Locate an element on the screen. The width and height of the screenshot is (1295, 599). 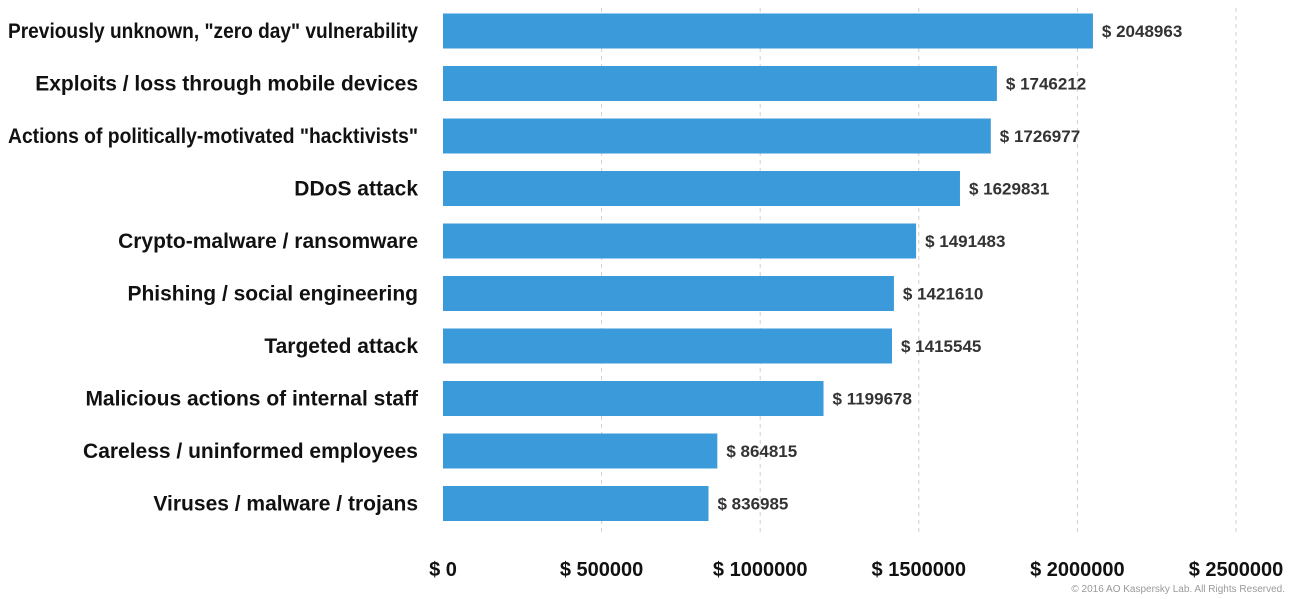
x-tick-label-4: $ 2000000 is located at coordinates (1077, 570).